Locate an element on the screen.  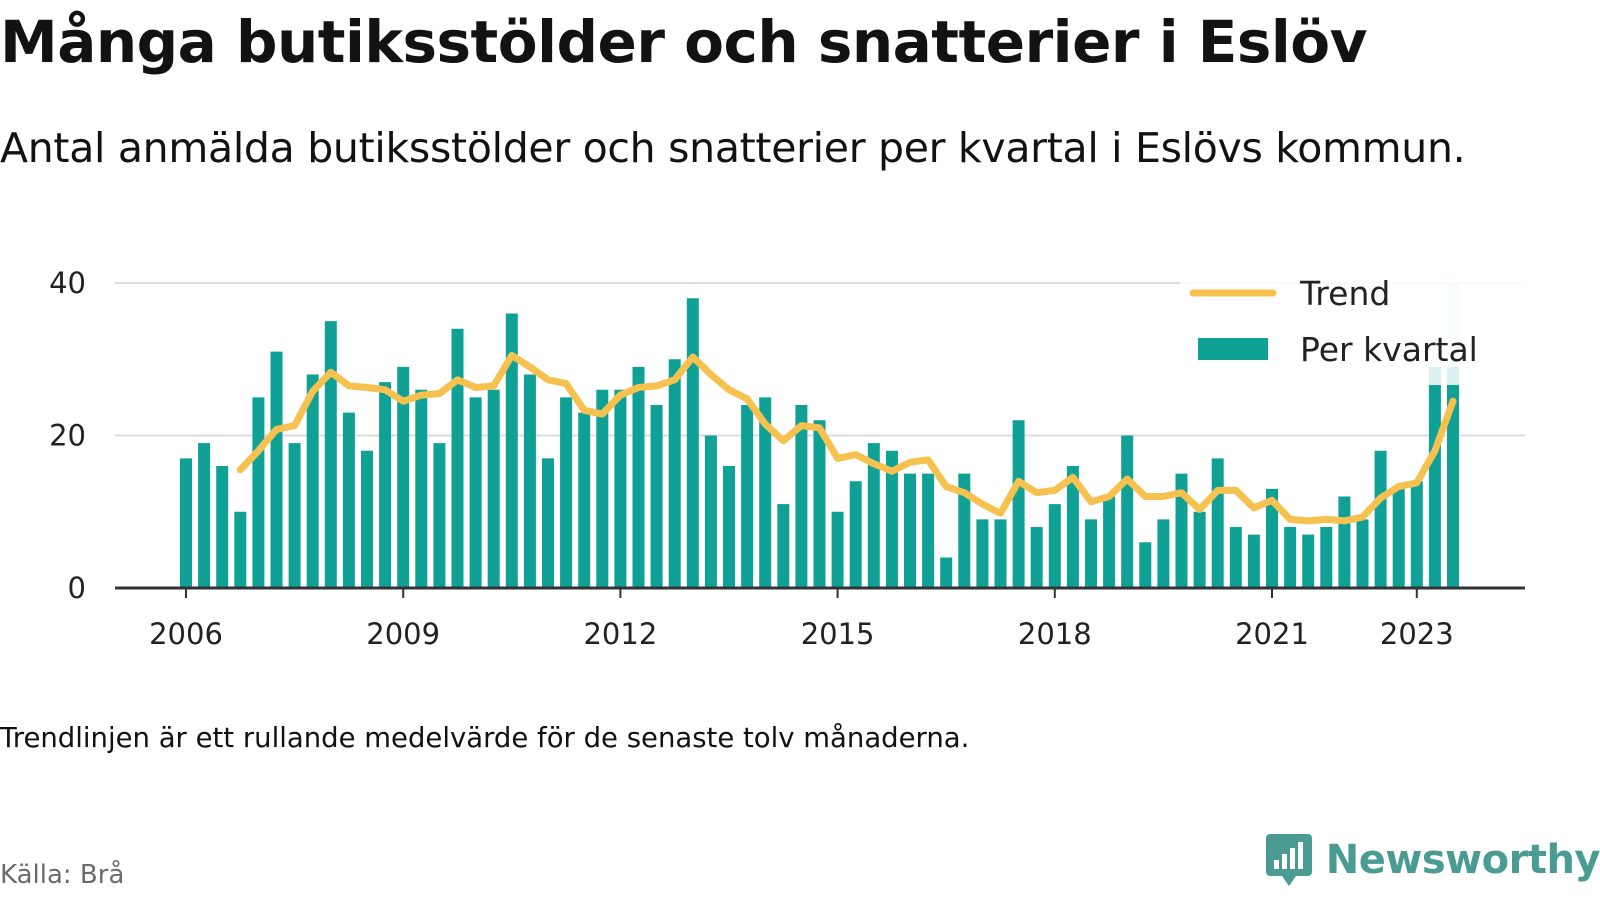
trend-line-layer is located at coordinates (846, 438).